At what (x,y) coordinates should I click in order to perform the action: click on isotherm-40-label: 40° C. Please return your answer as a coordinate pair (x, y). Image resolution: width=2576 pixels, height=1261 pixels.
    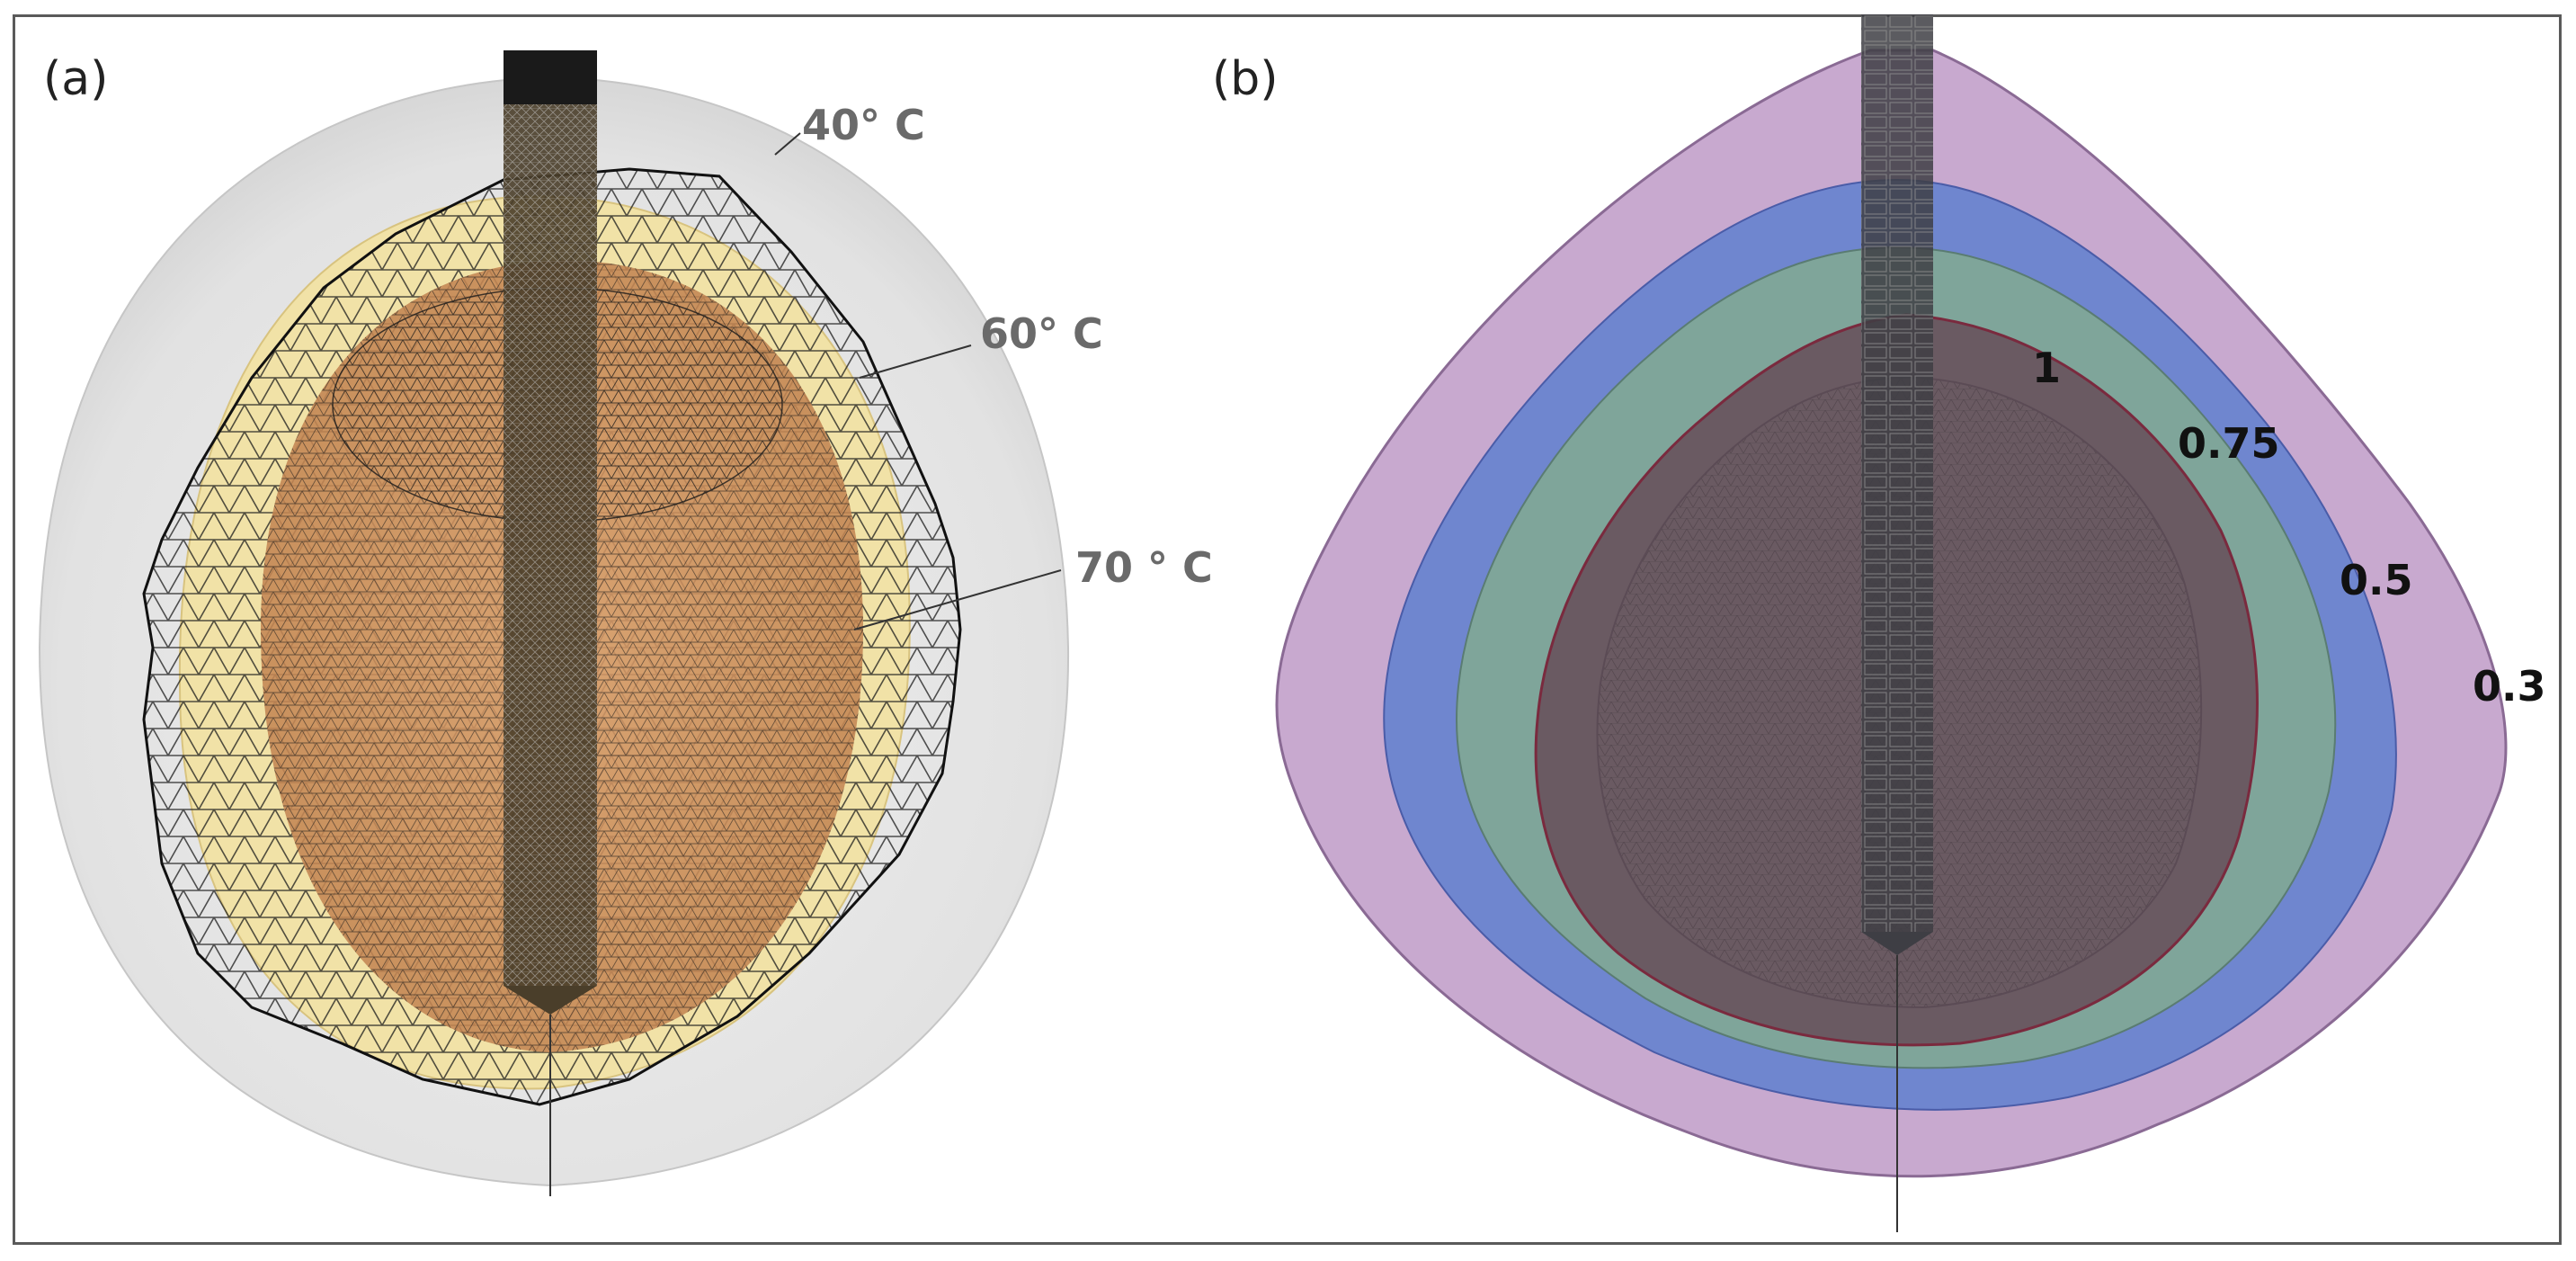
    Looking at the image, I should click on (864, 125).